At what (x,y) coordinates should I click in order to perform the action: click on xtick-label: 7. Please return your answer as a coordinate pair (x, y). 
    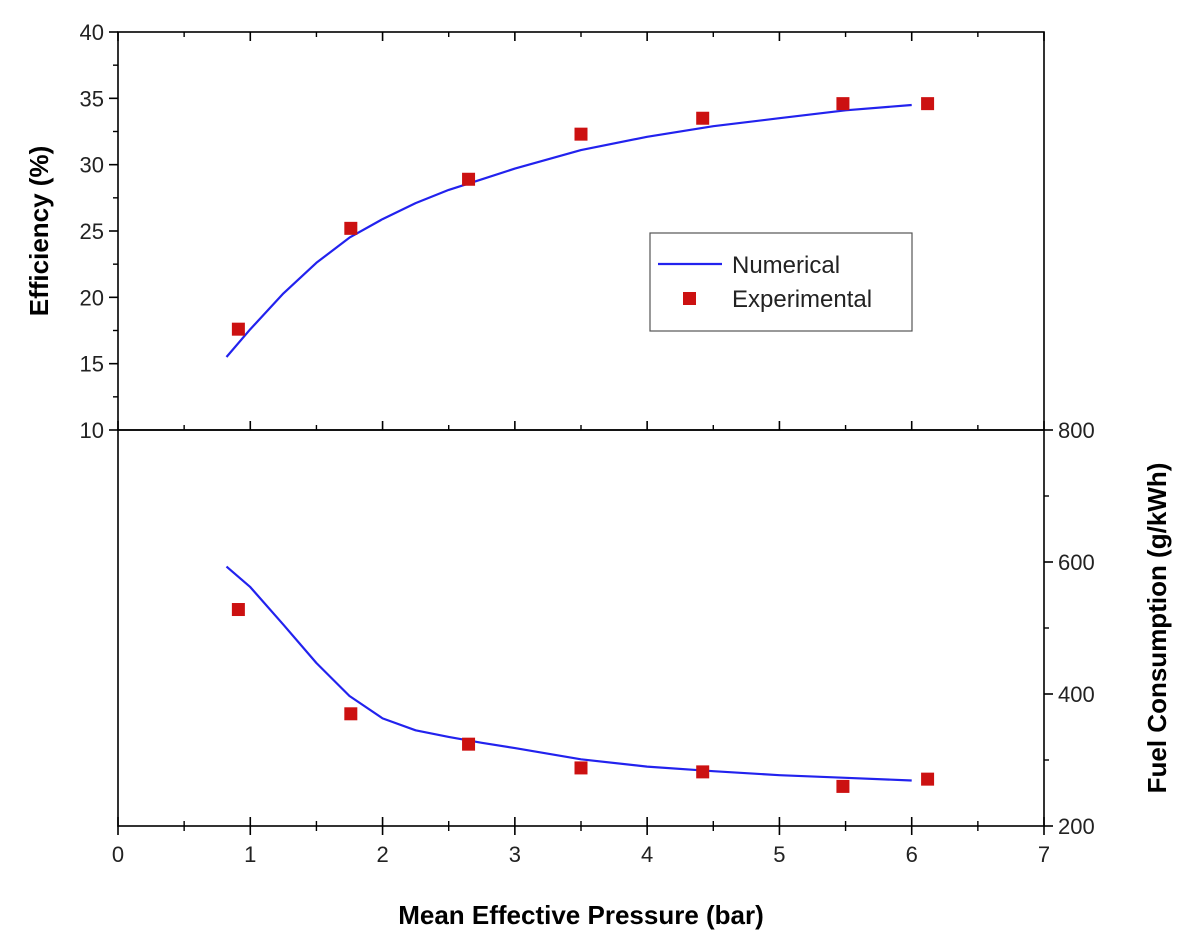
    Looking at the image, I should click on (1044, 854).